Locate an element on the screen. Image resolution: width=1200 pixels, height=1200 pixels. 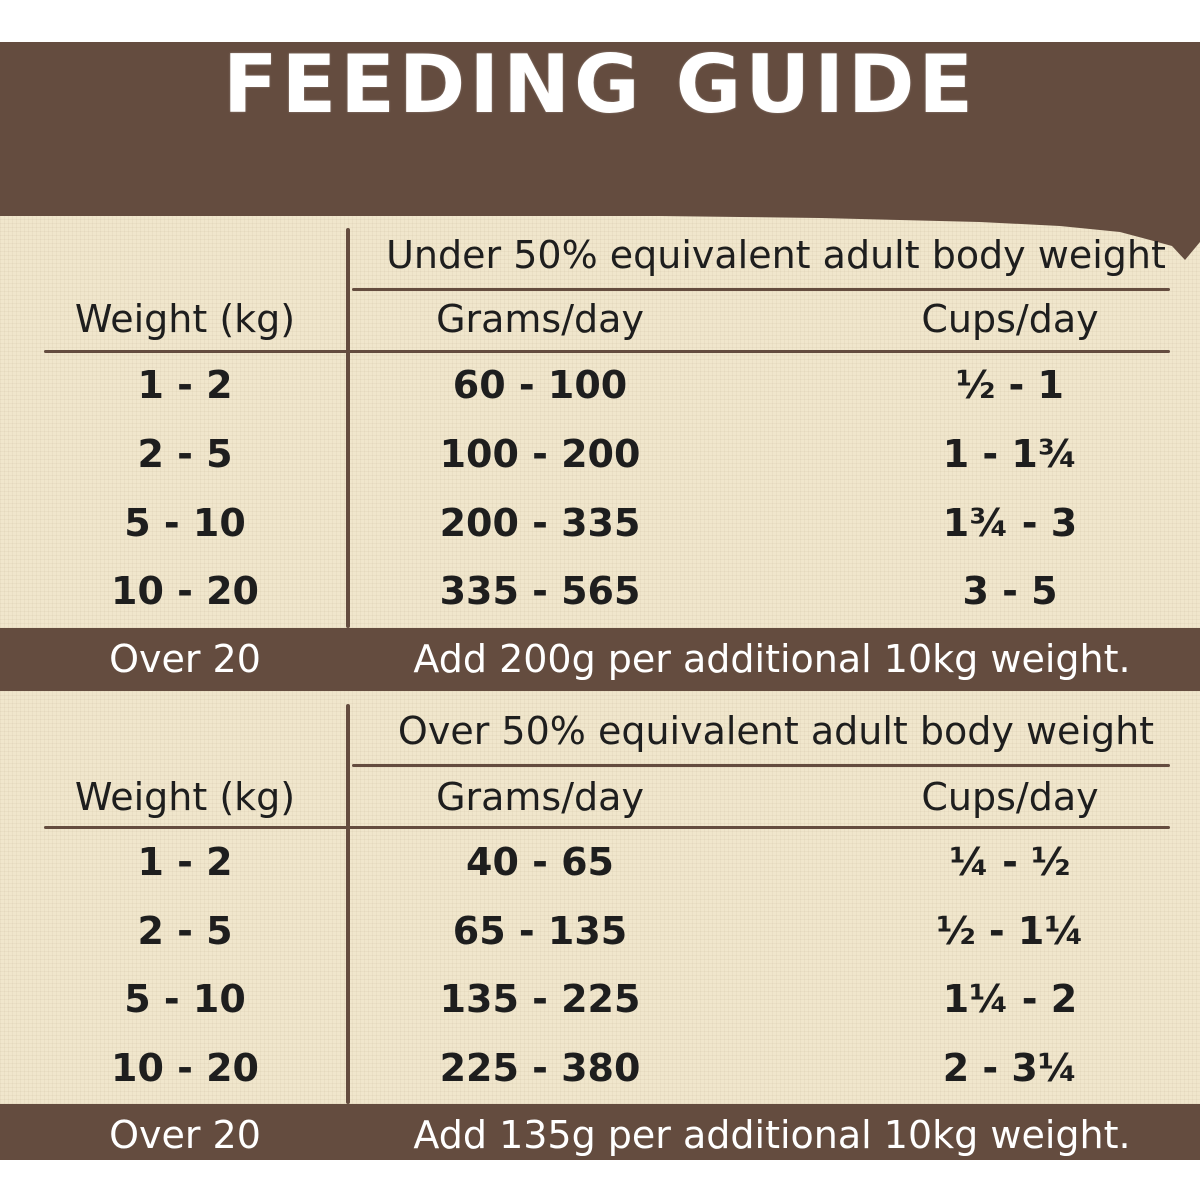
table-cell-grams: 60 - 100 is located at coordinates (540, 385).